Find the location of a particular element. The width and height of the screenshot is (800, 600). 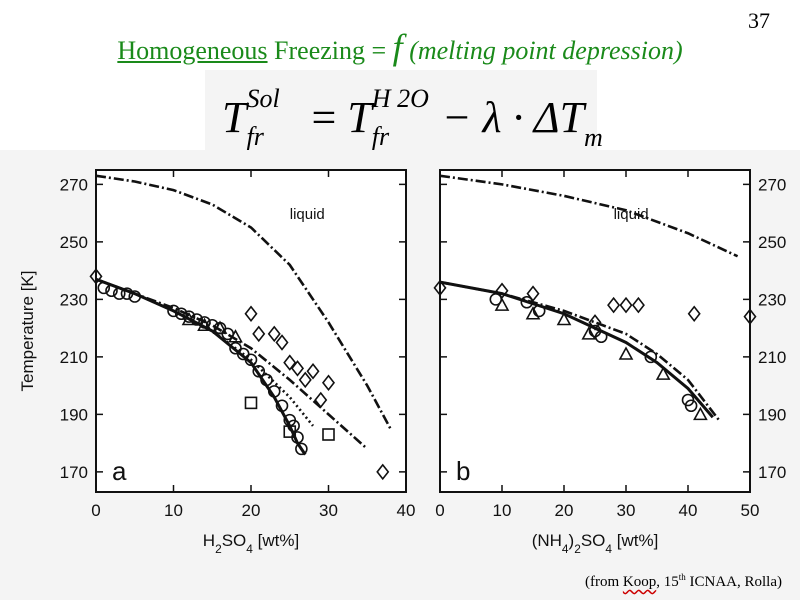

melting-curve-b is located at coordinates (589, 216).